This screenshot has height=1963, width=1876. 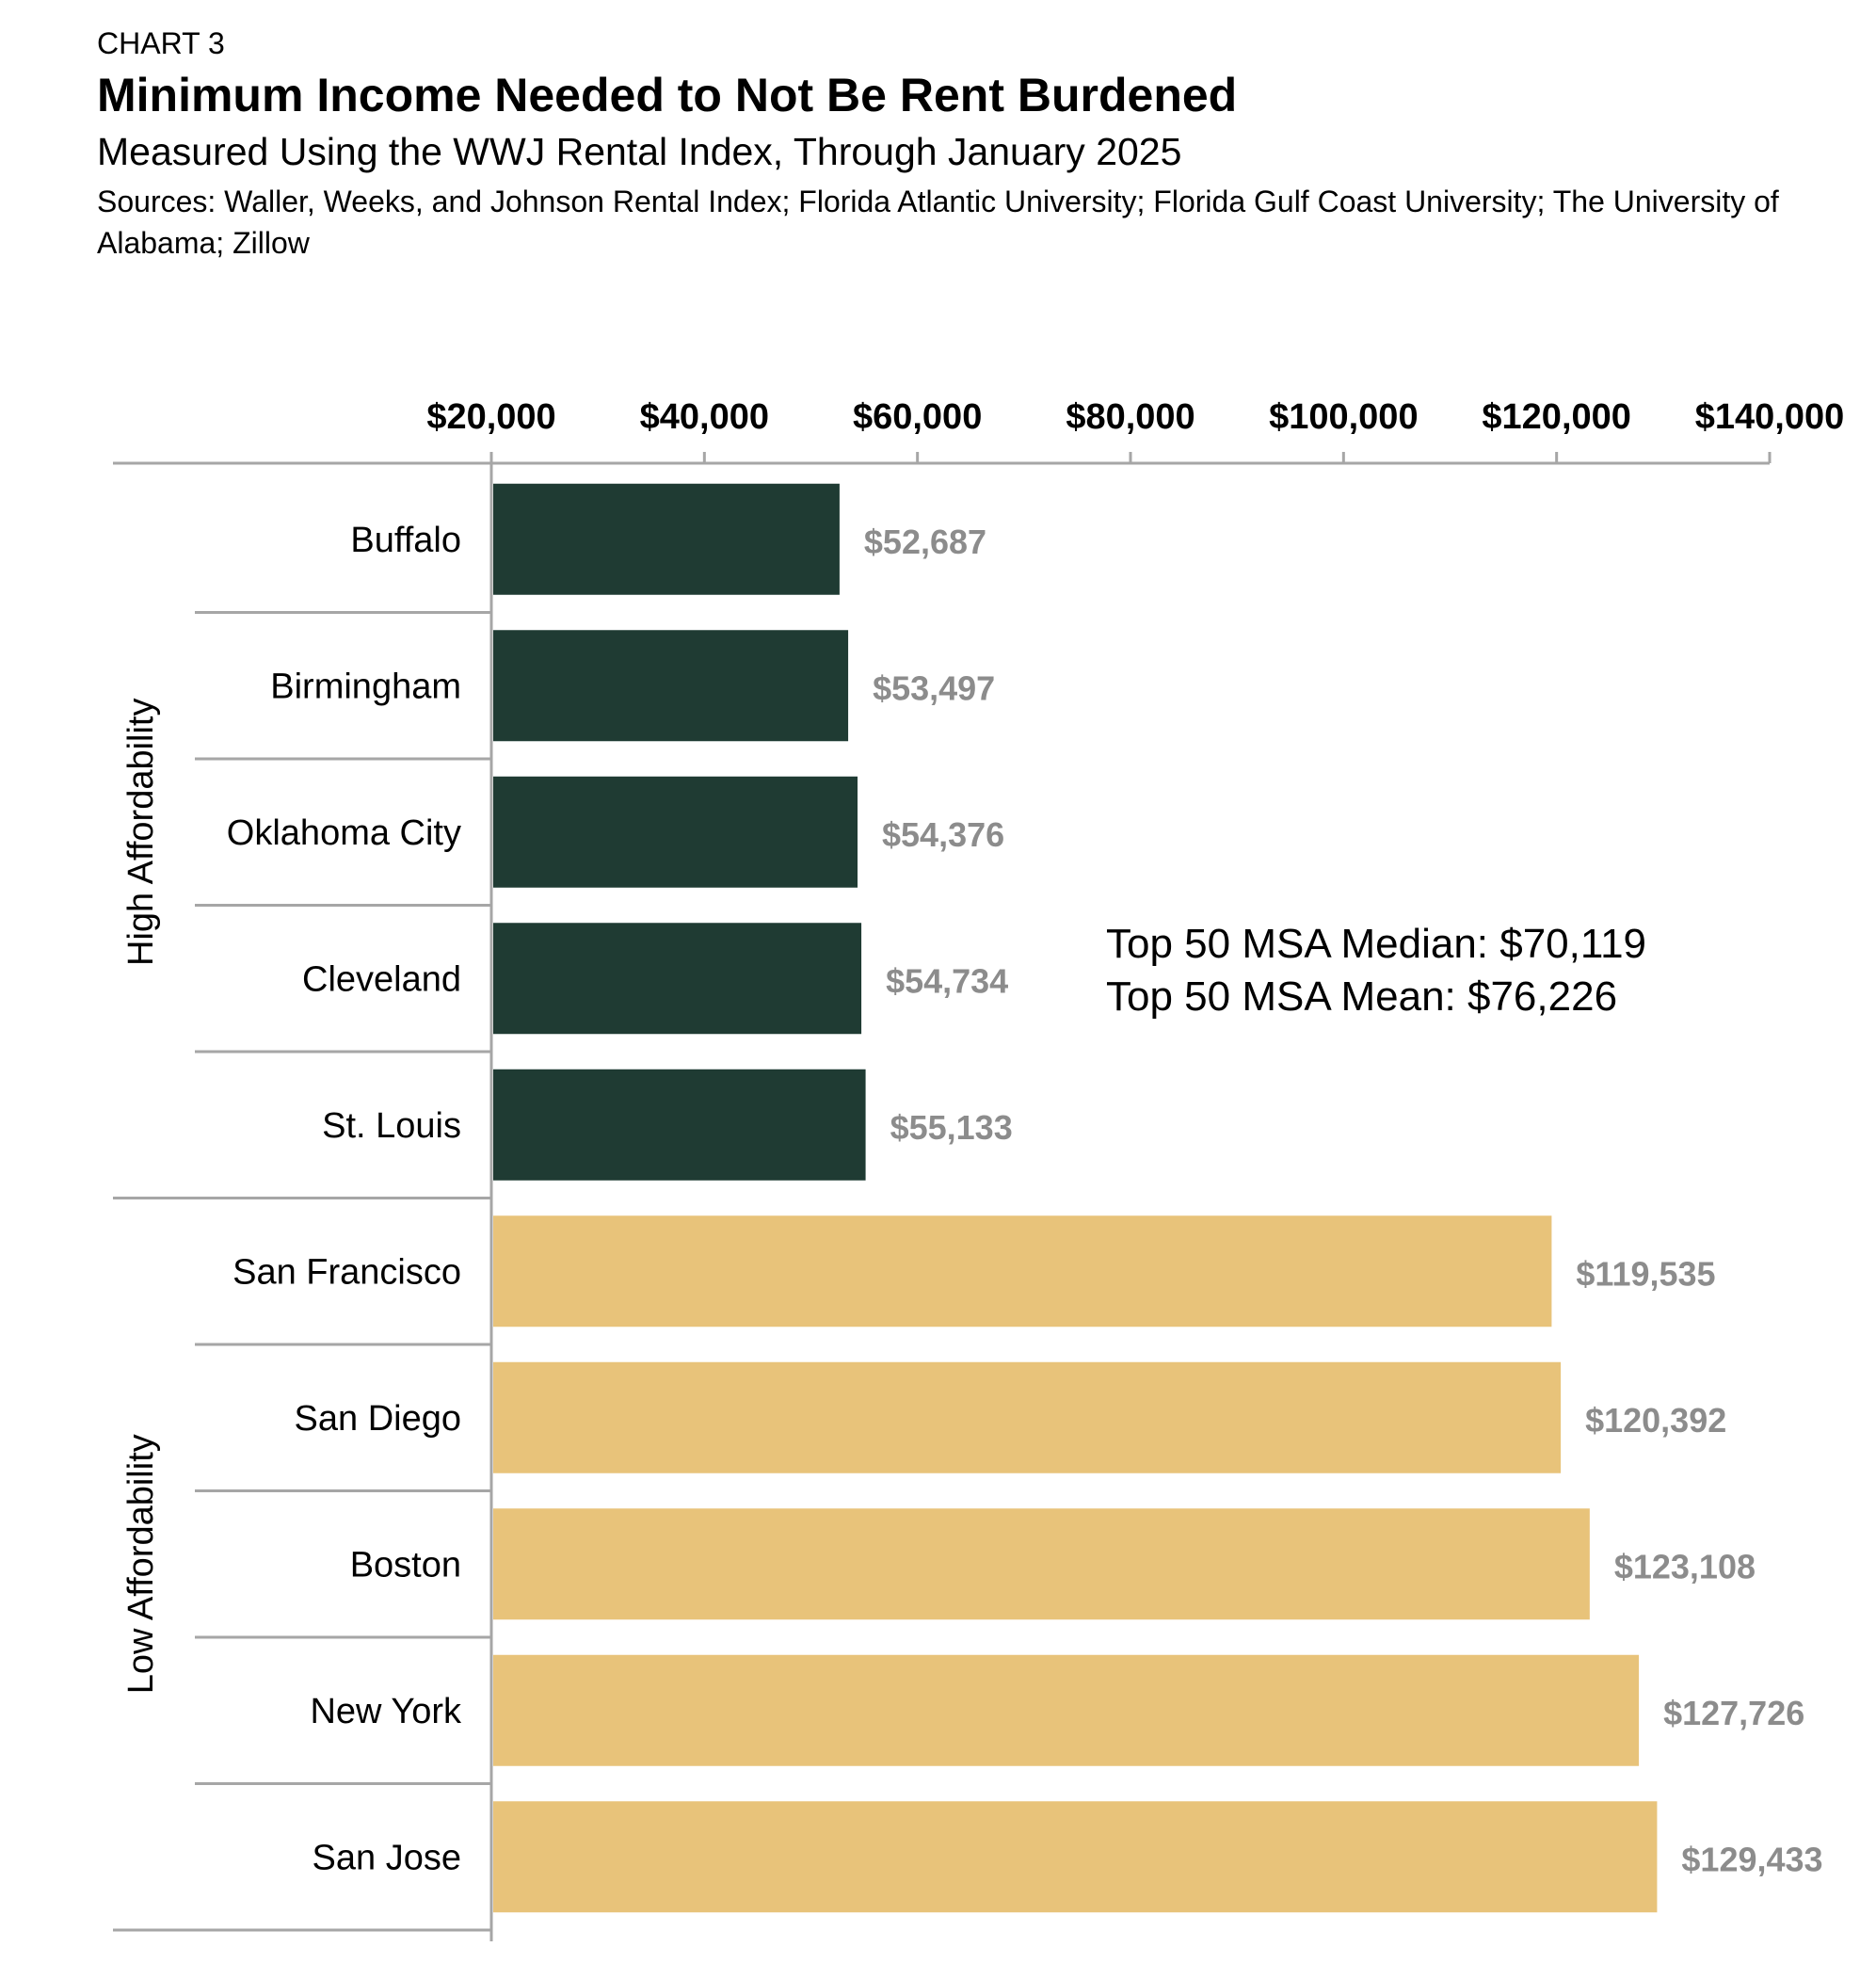 What do you see at coordinates (1376, 944) in the screenshot?
I see `median-annotation: Top 50 MSA Median: $70,119` at bounding box center [1376, 944].